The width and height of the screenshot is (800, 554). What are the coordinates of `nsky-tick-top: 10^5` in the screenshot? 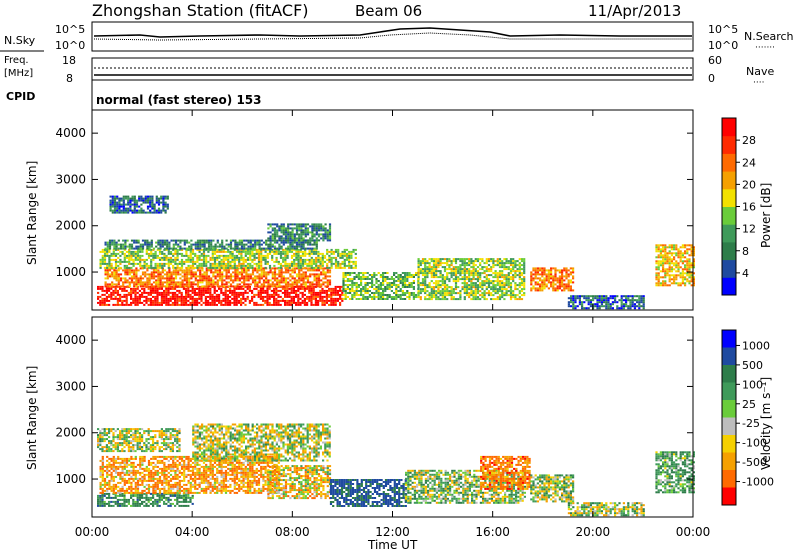 It's located at (70, 29).